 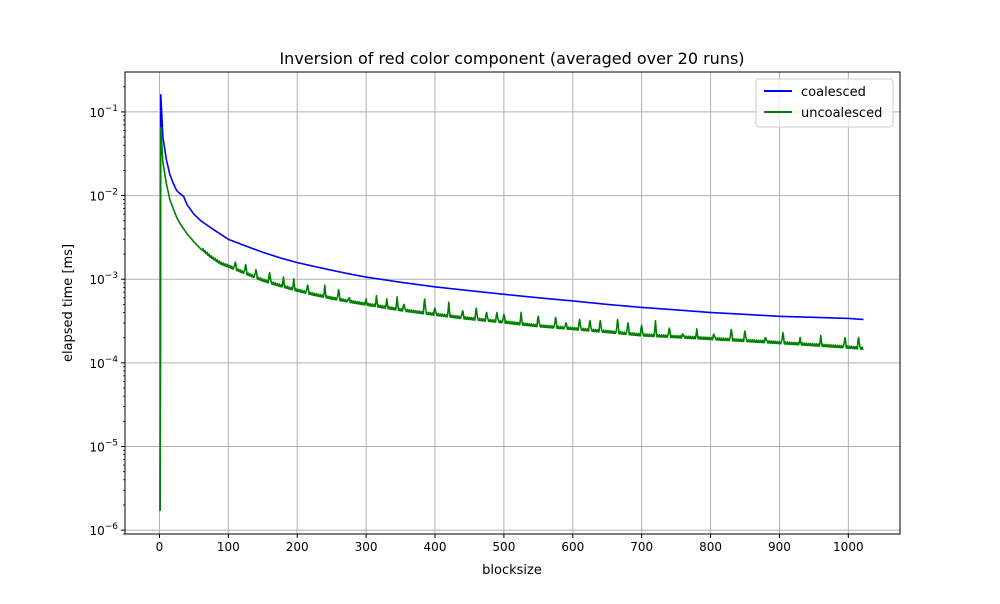 I want to click on x-tick-label: 200, so click(x=297, y=547).